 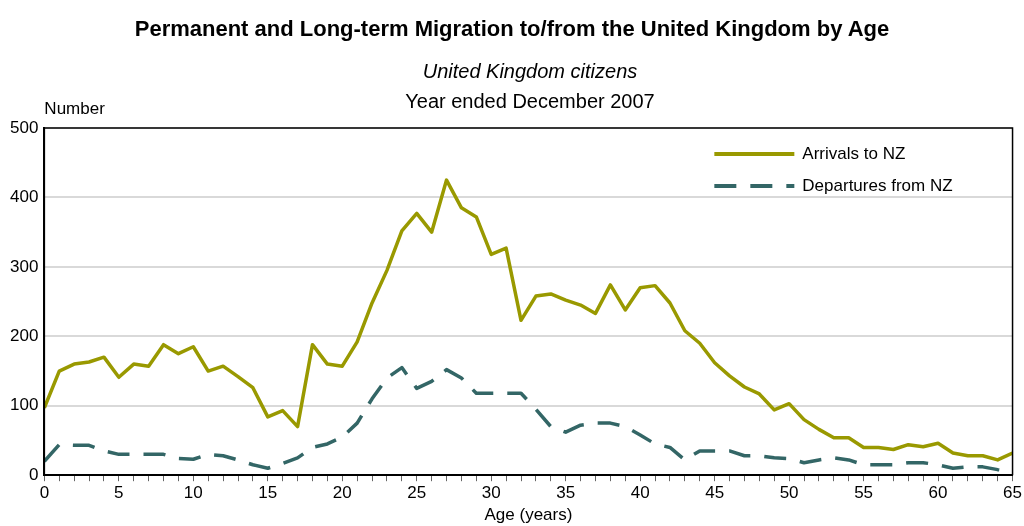 What do you see at coordinates (789, 493) in the screenshot?
I see `x-tick-label: 50` at bounding box center [789, 493].